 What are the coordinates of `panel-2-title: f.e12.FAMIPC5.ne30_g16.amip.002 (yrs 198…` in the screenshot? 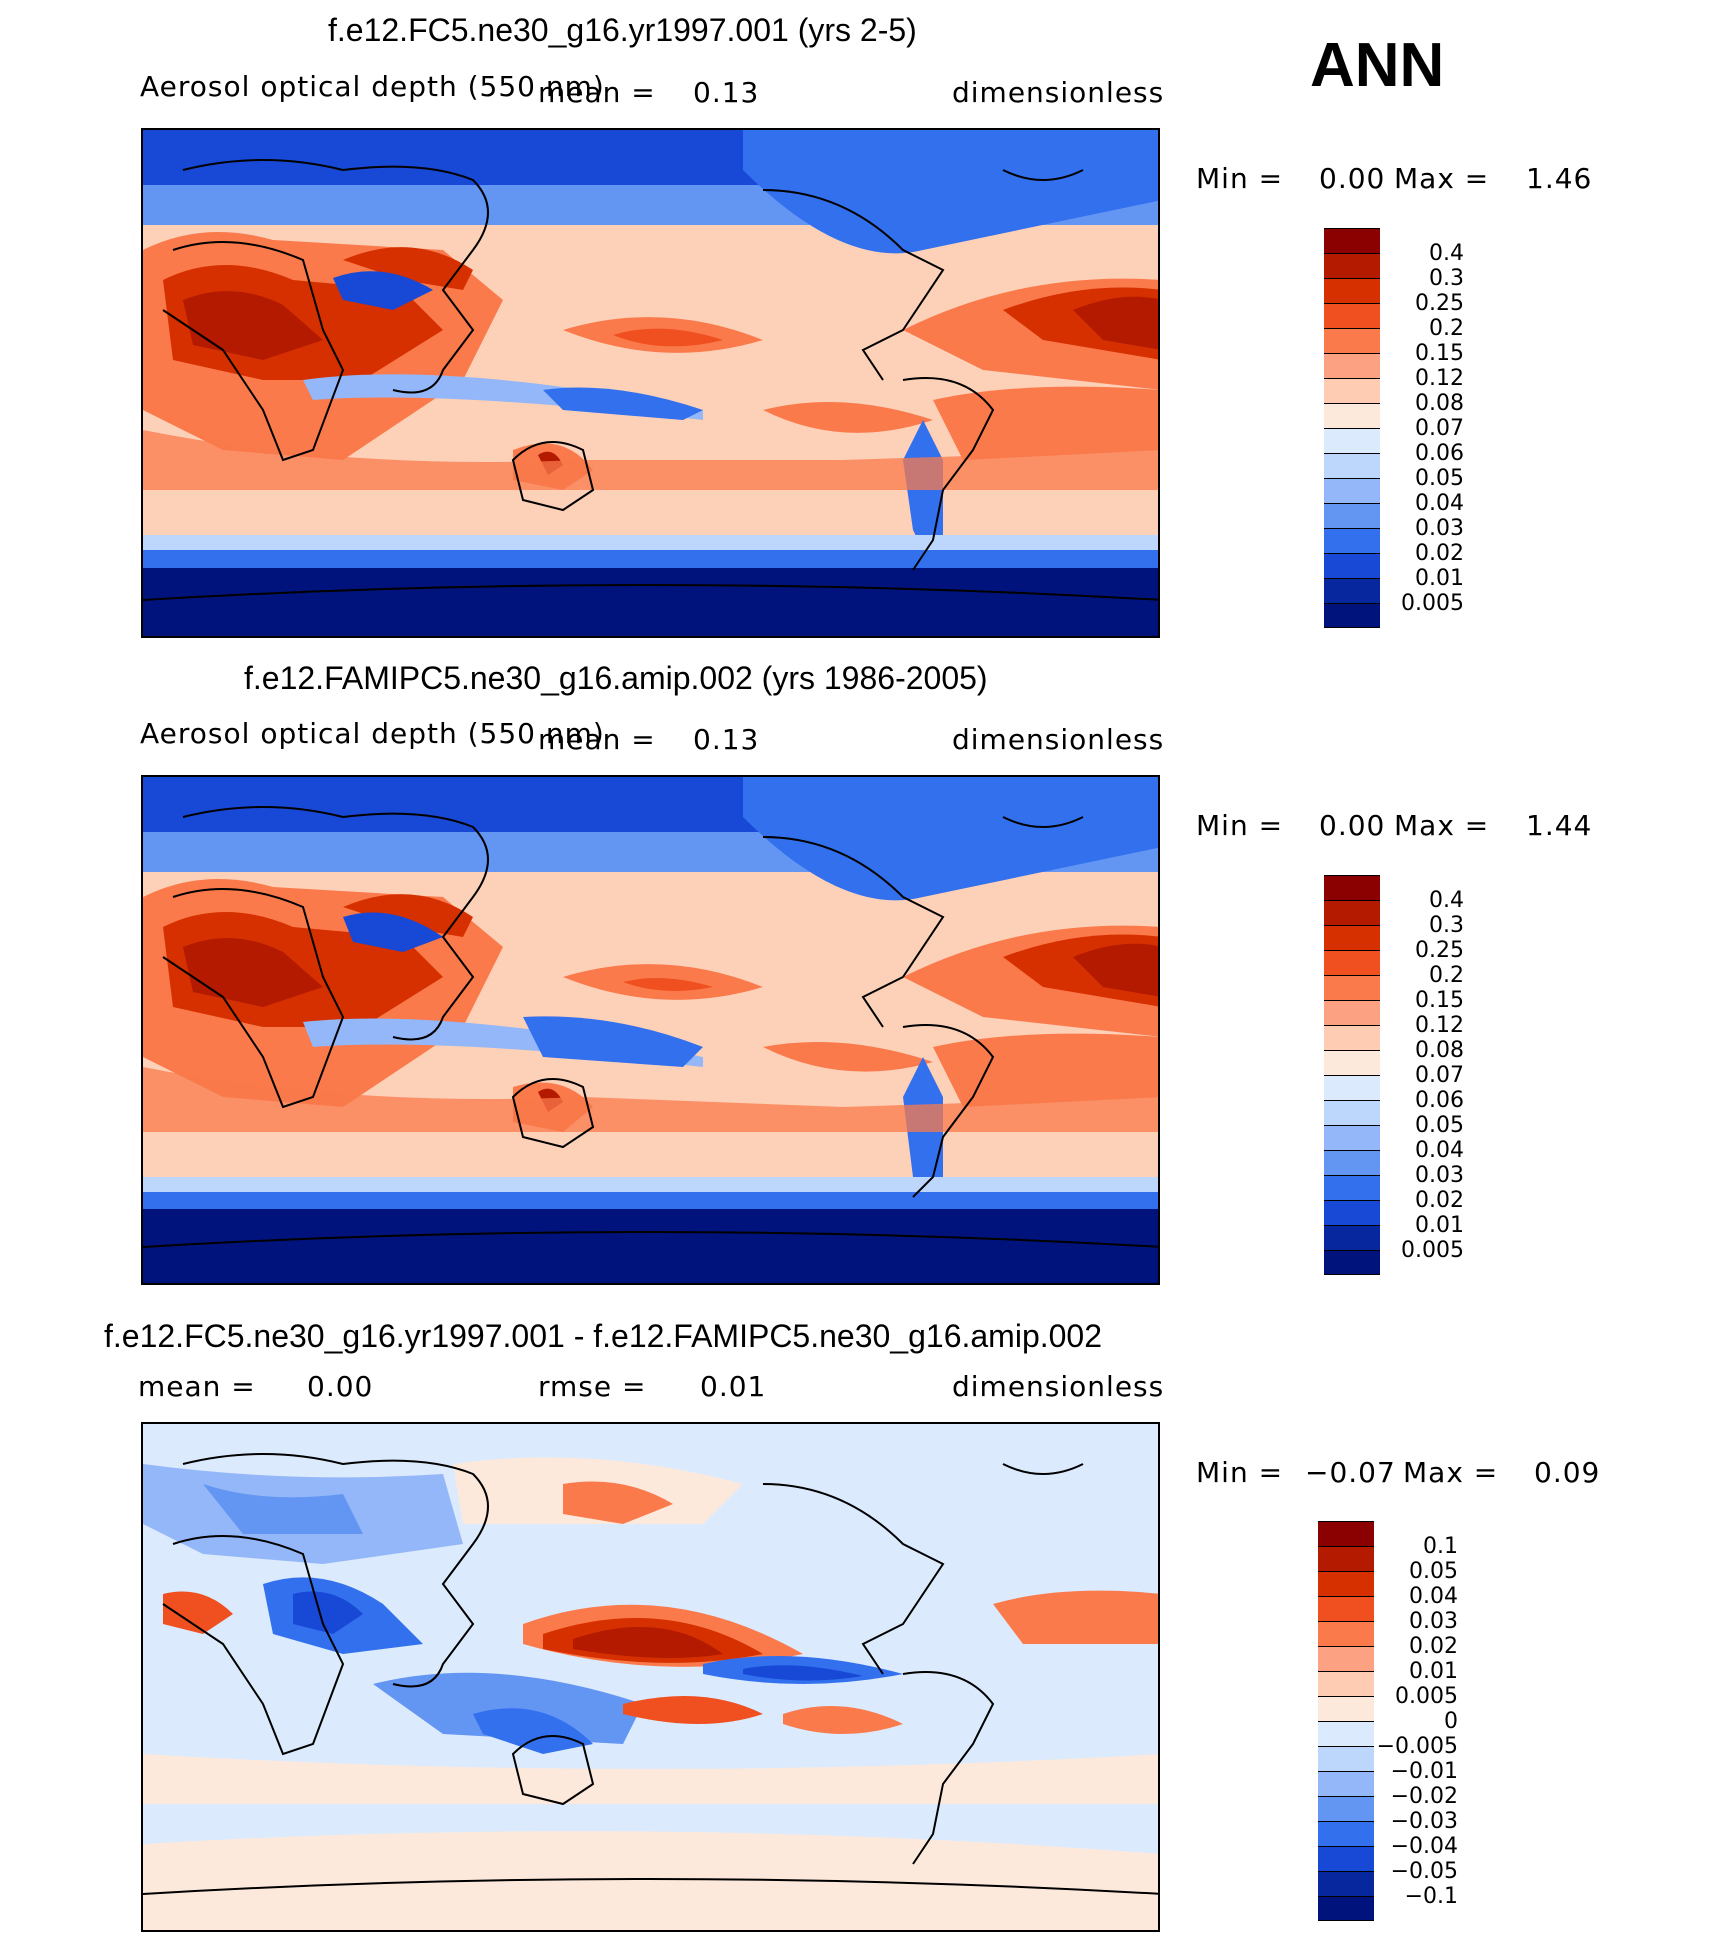 It's located at (616, 678).